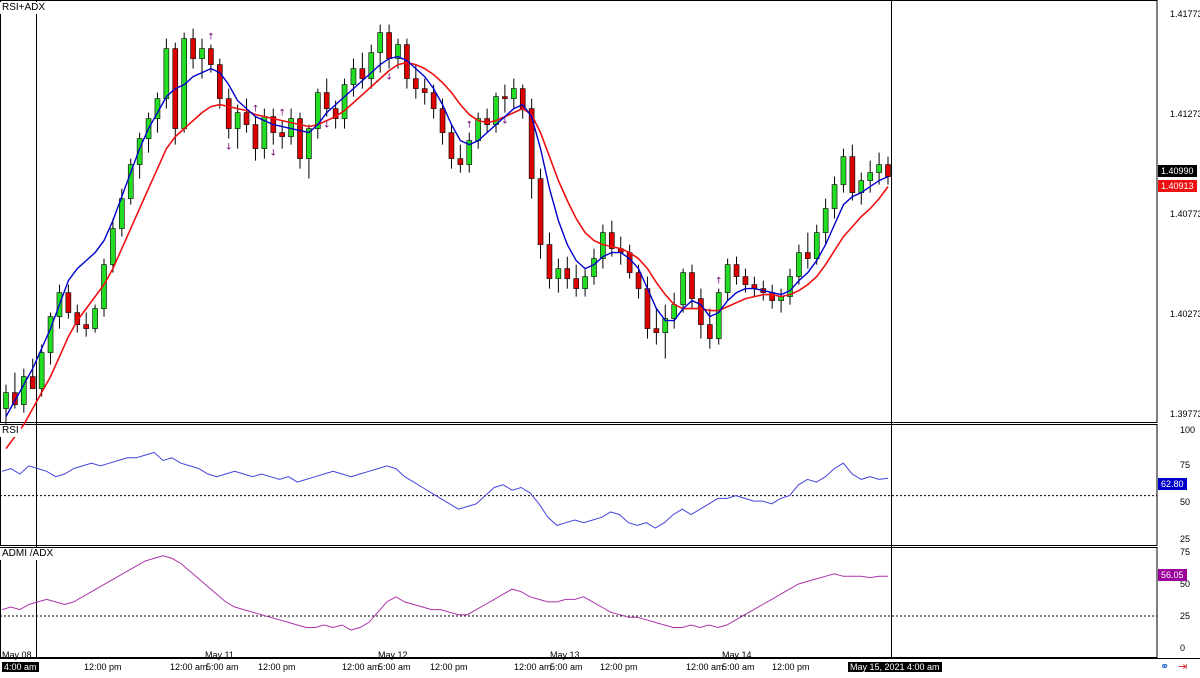  I want to click on adx-tick: 50, so click(1185, 584).